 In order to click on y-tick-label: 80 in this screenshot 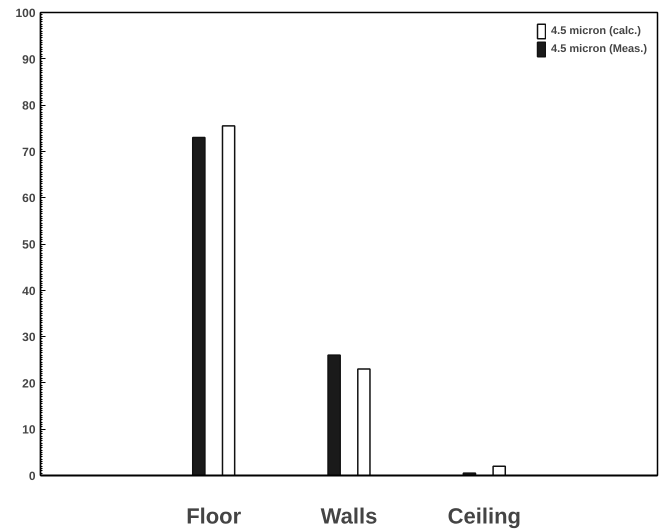, I will do `click(29, 105)`.